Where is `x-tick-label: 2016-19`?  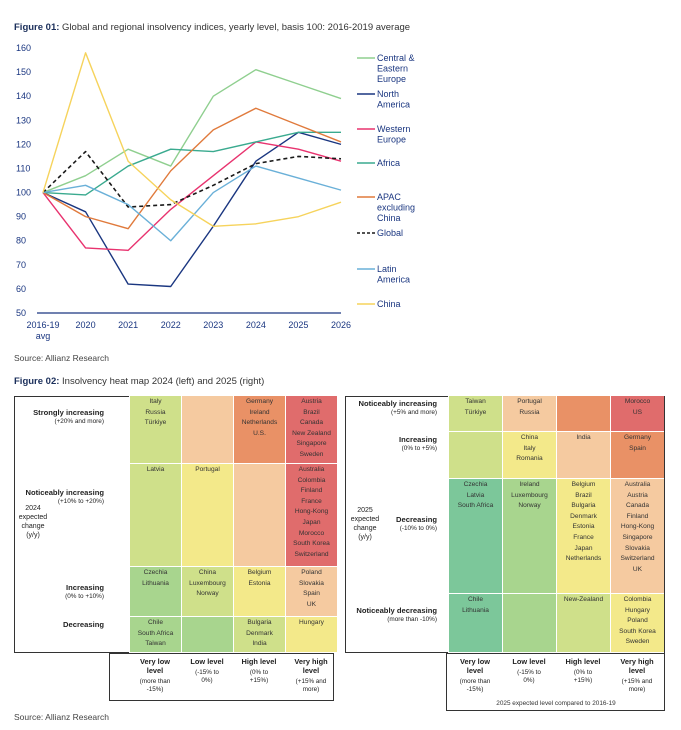
x-tick-label: 2016-19 is located at coordinates (42, 325).